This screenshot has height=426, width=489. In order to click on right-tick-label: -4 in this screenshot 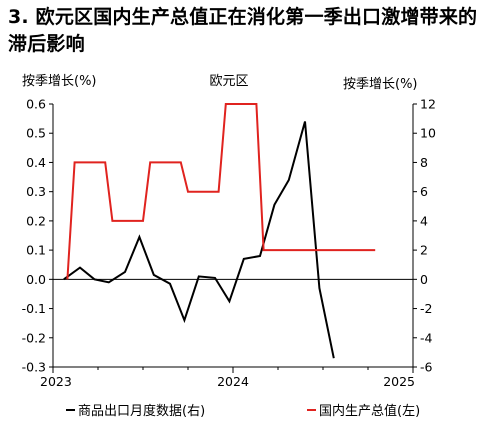, I will do `click(426, 337)`.